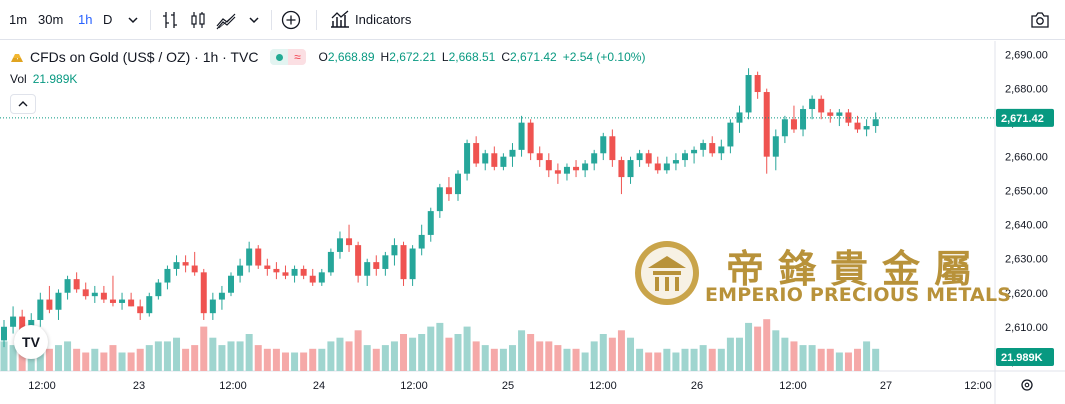  What do you see at coordinates (279, 57) in the screenshot?
I see `market-status-dot` at bounding box center [279, 57].